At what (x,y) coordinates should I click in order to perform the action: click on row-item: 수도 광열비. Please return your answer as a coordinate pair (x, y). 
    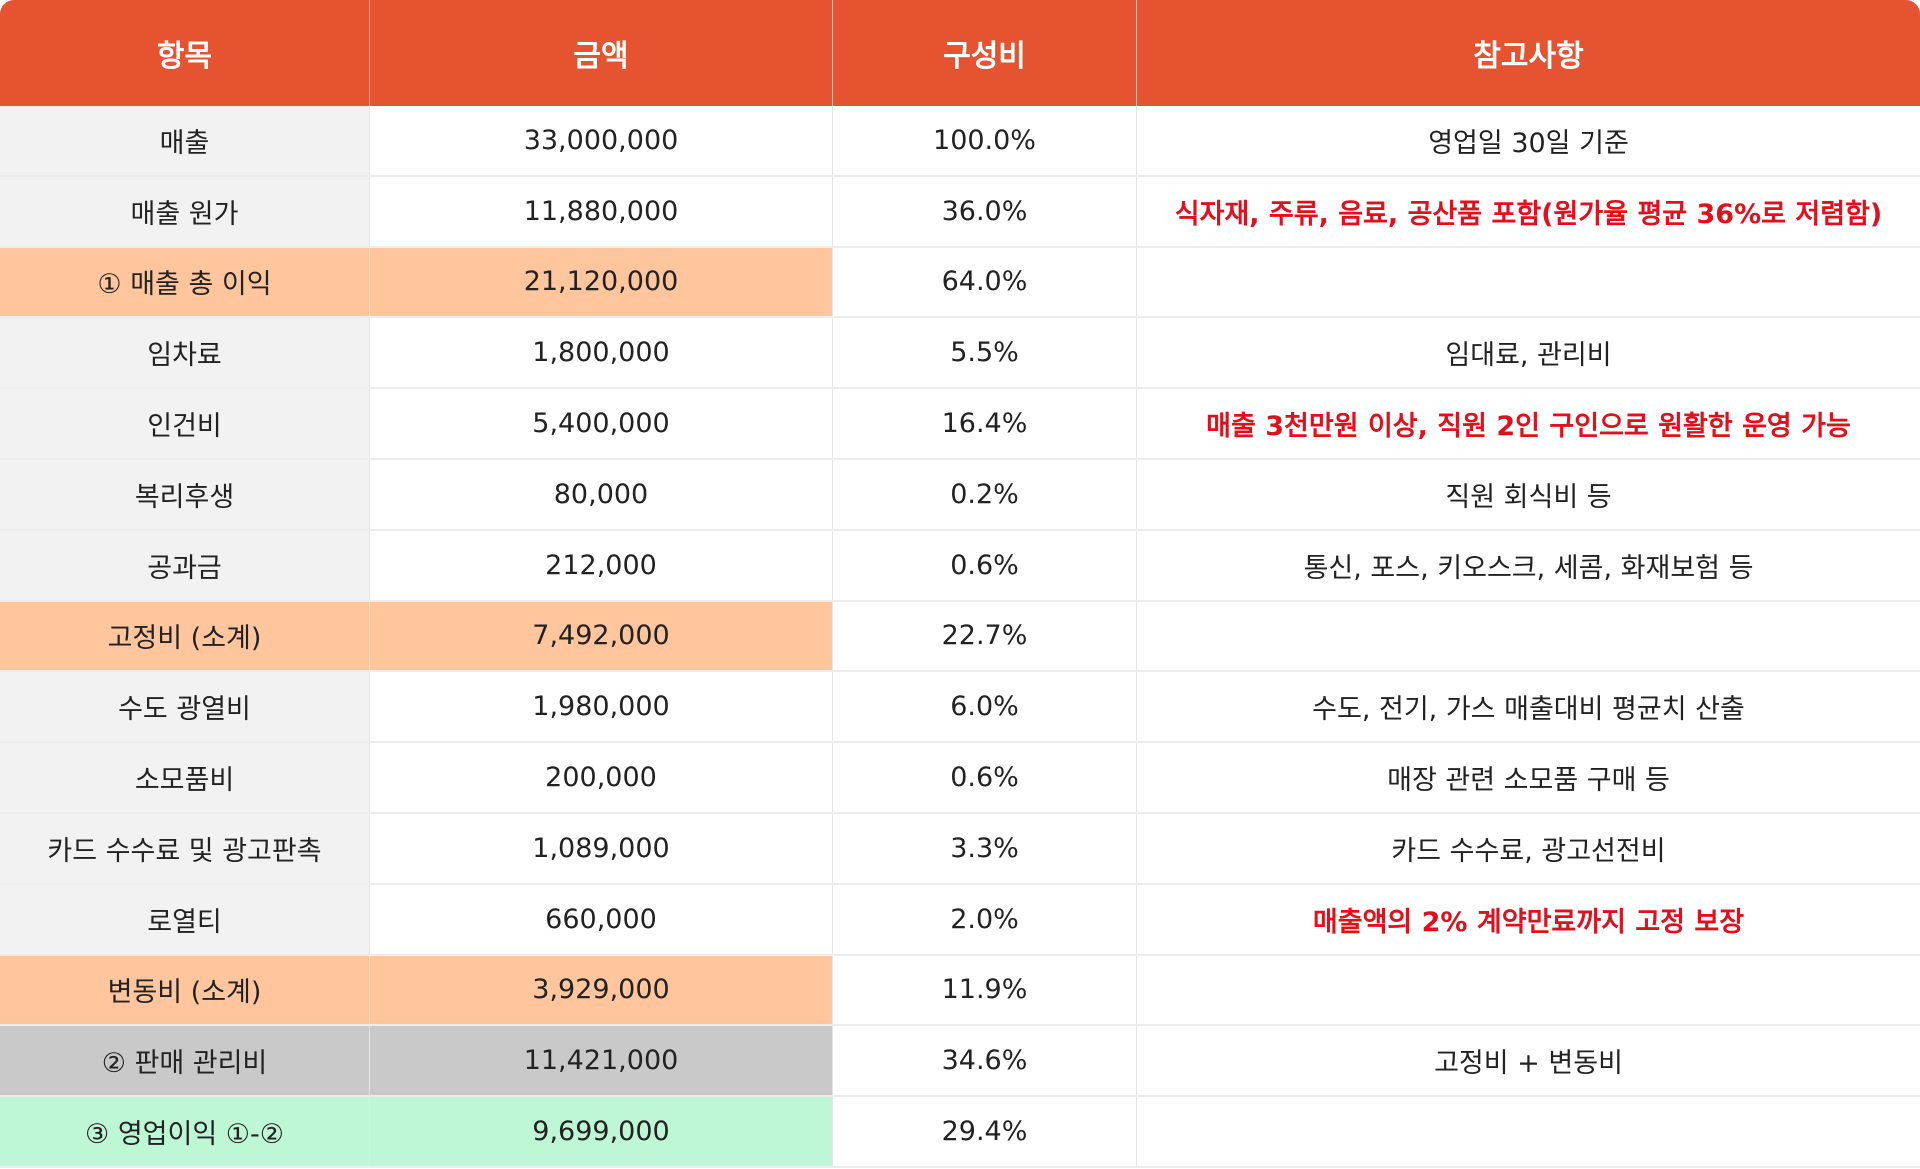
    Looking at the image, I should click on (185, 707).